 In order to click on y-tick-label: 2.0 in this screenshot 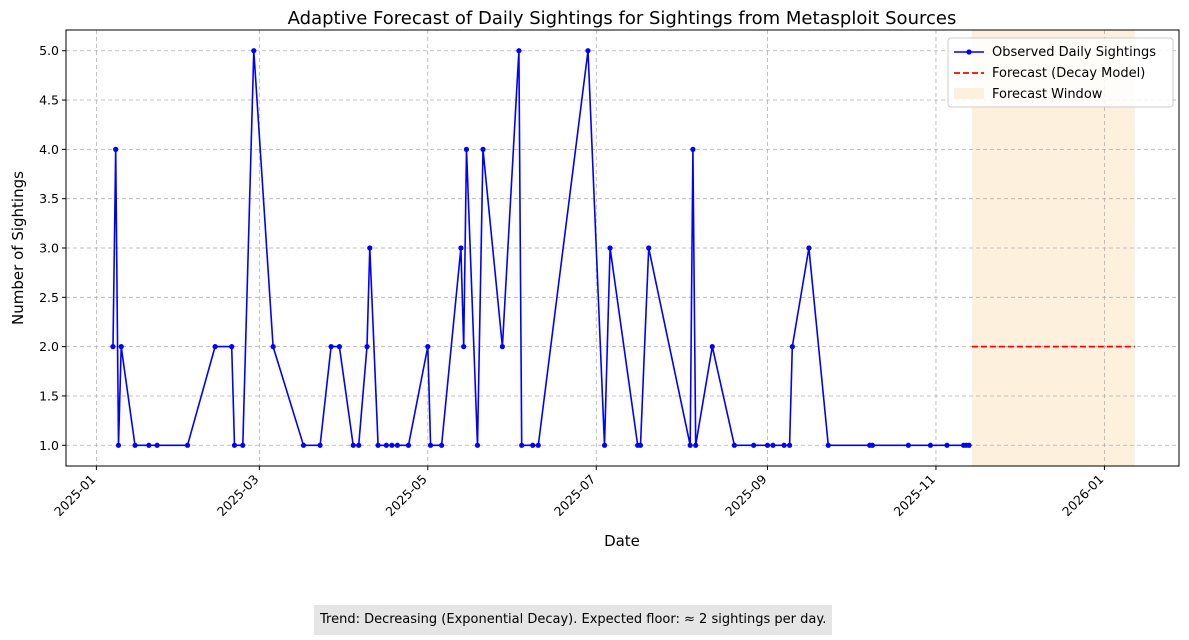, I will do `click(49, 346)`.